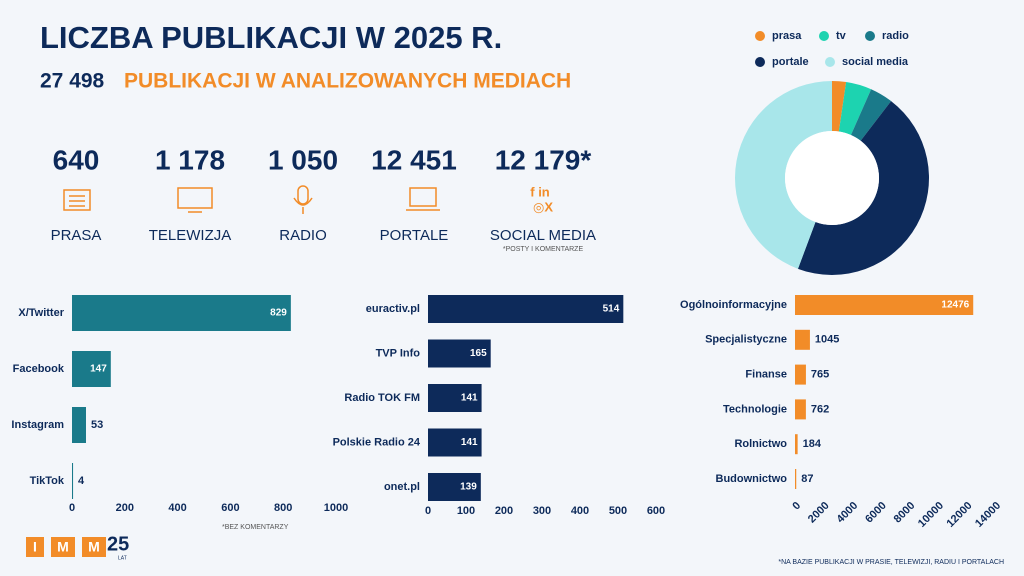 The image size is (1024, 576). What do you see at coordinates (832, 178) in the screenshot?
I see `donut-hole` at bounding box center [832, 178].